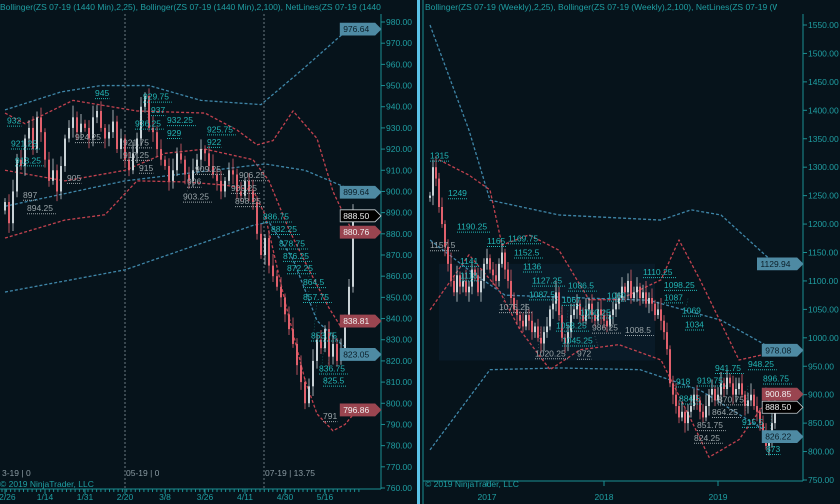 The width and height of the screenshot is (840, 504). I want to click on netline-label-high: 921.25, so click(24, 143).